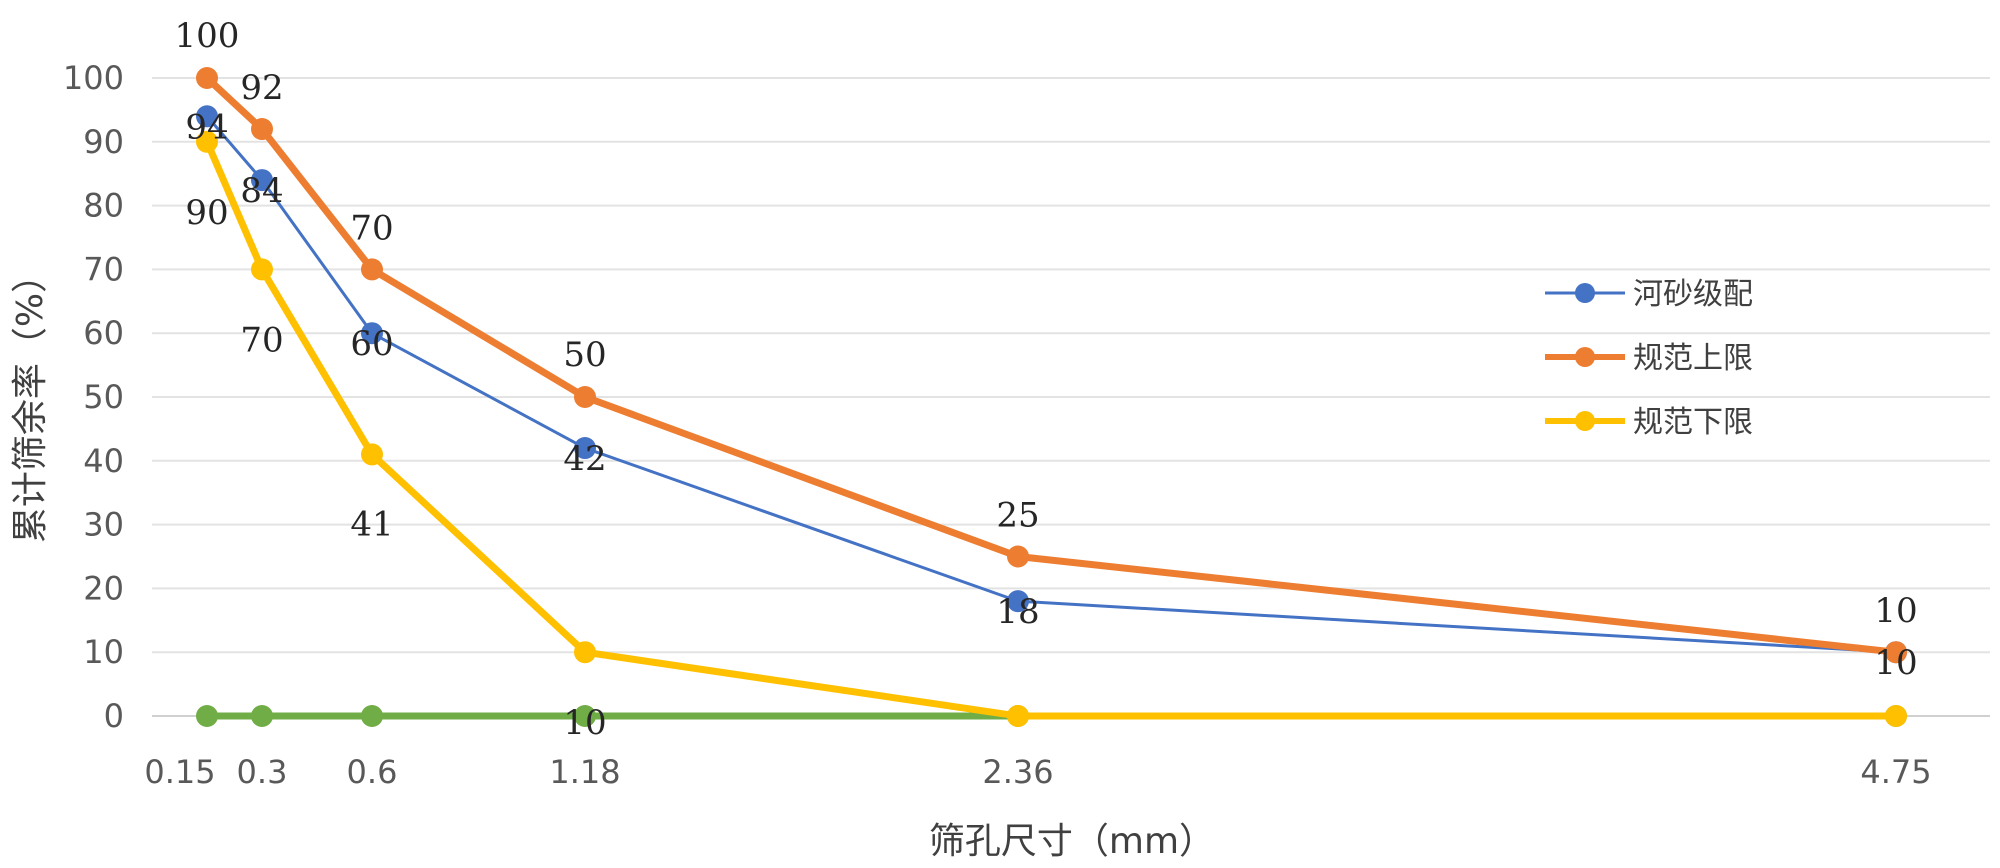 The image size is (2000, 868). What do you see at coordinates (103, 269) in the screenshot?
I see `y-tick-label: 70` at bounding box center [103, 269].